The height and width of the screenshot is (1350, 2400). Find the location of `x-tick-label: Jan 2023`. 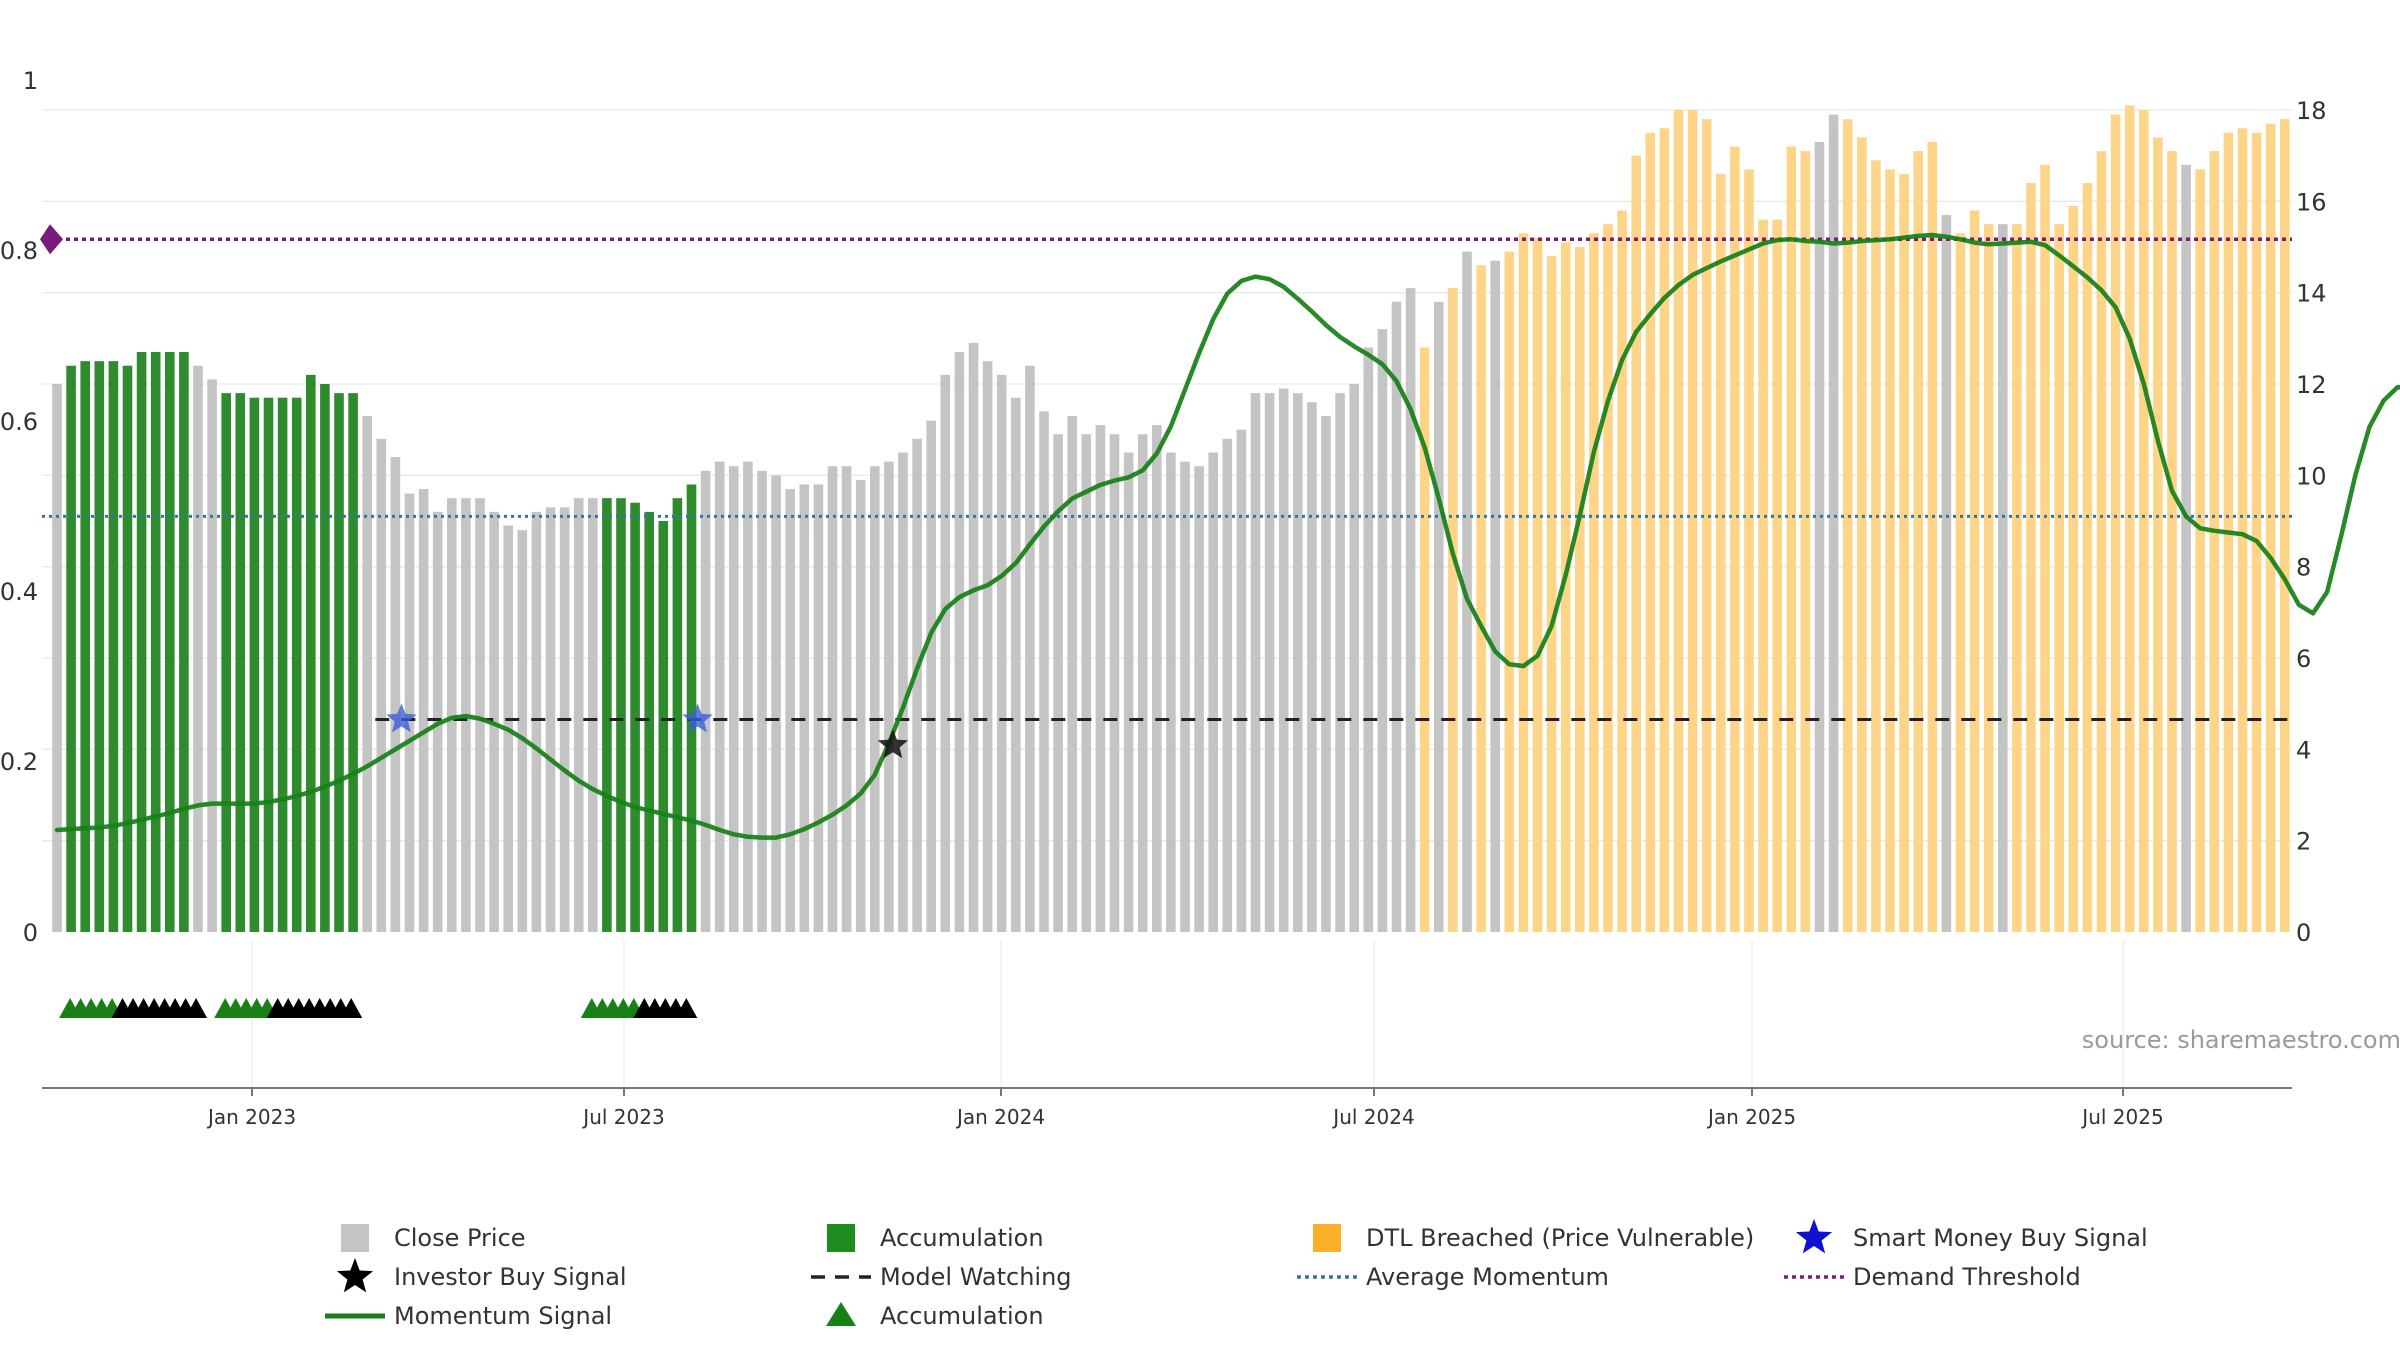

x-tick-label: Jan 2023 is located at coordinates (251, 1117).